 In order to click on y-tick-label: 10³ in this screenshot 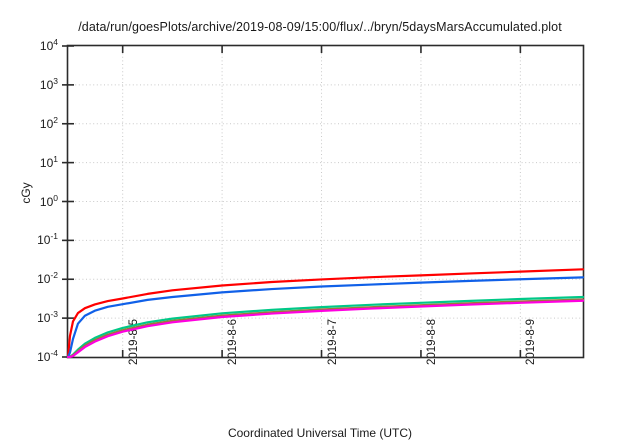, I will do `click(48, 83)`.